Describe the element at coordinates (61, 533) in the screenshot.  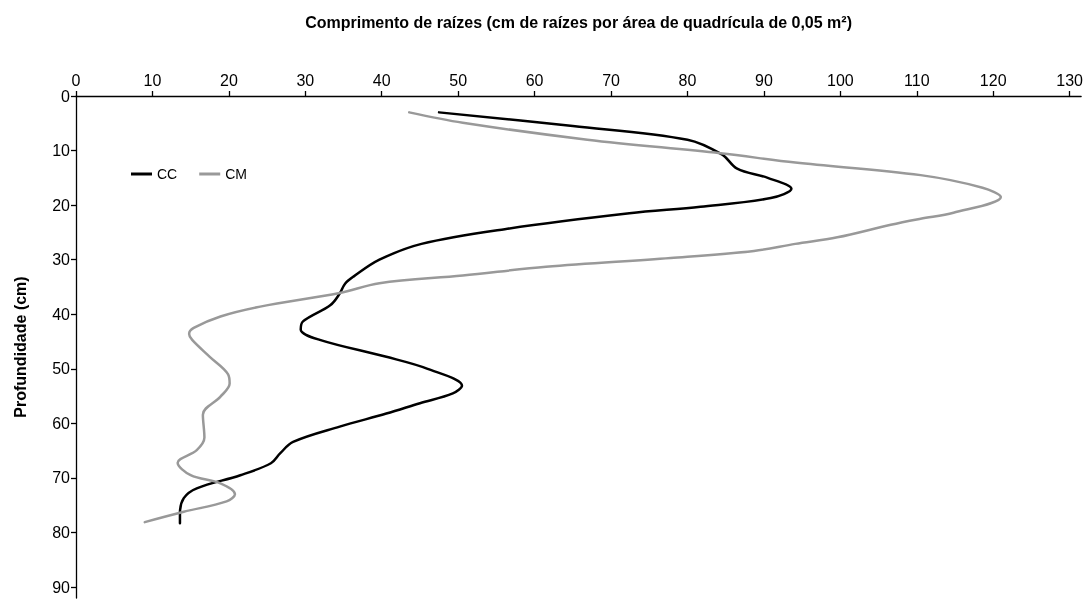
I see `y-tick-label: 80` at that location.